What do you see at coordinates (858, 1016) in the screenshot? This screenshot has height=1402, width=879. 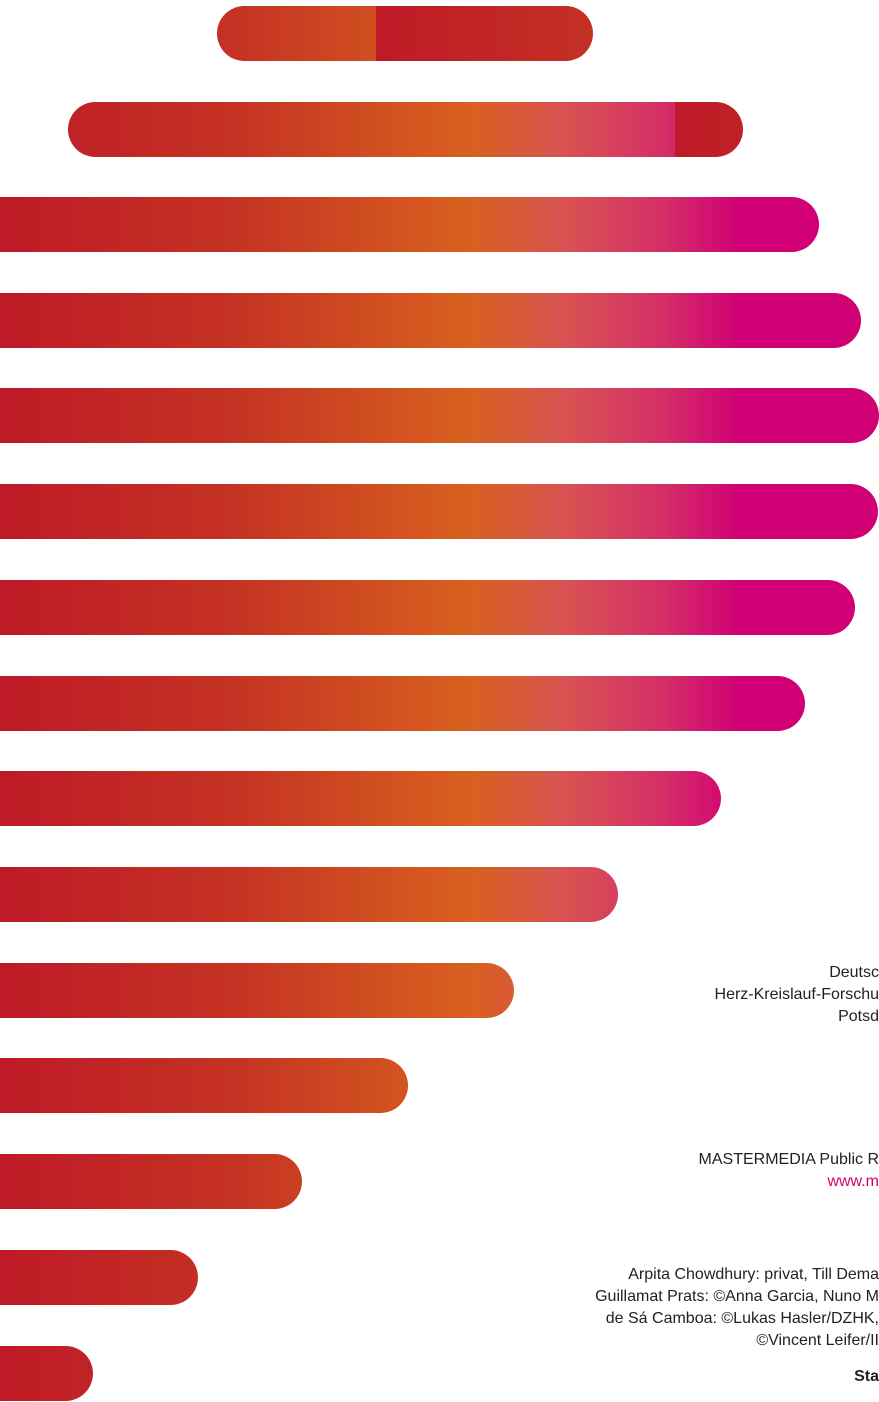 I see `address-line-3: Potsd` at bounding box center [858, 1016].